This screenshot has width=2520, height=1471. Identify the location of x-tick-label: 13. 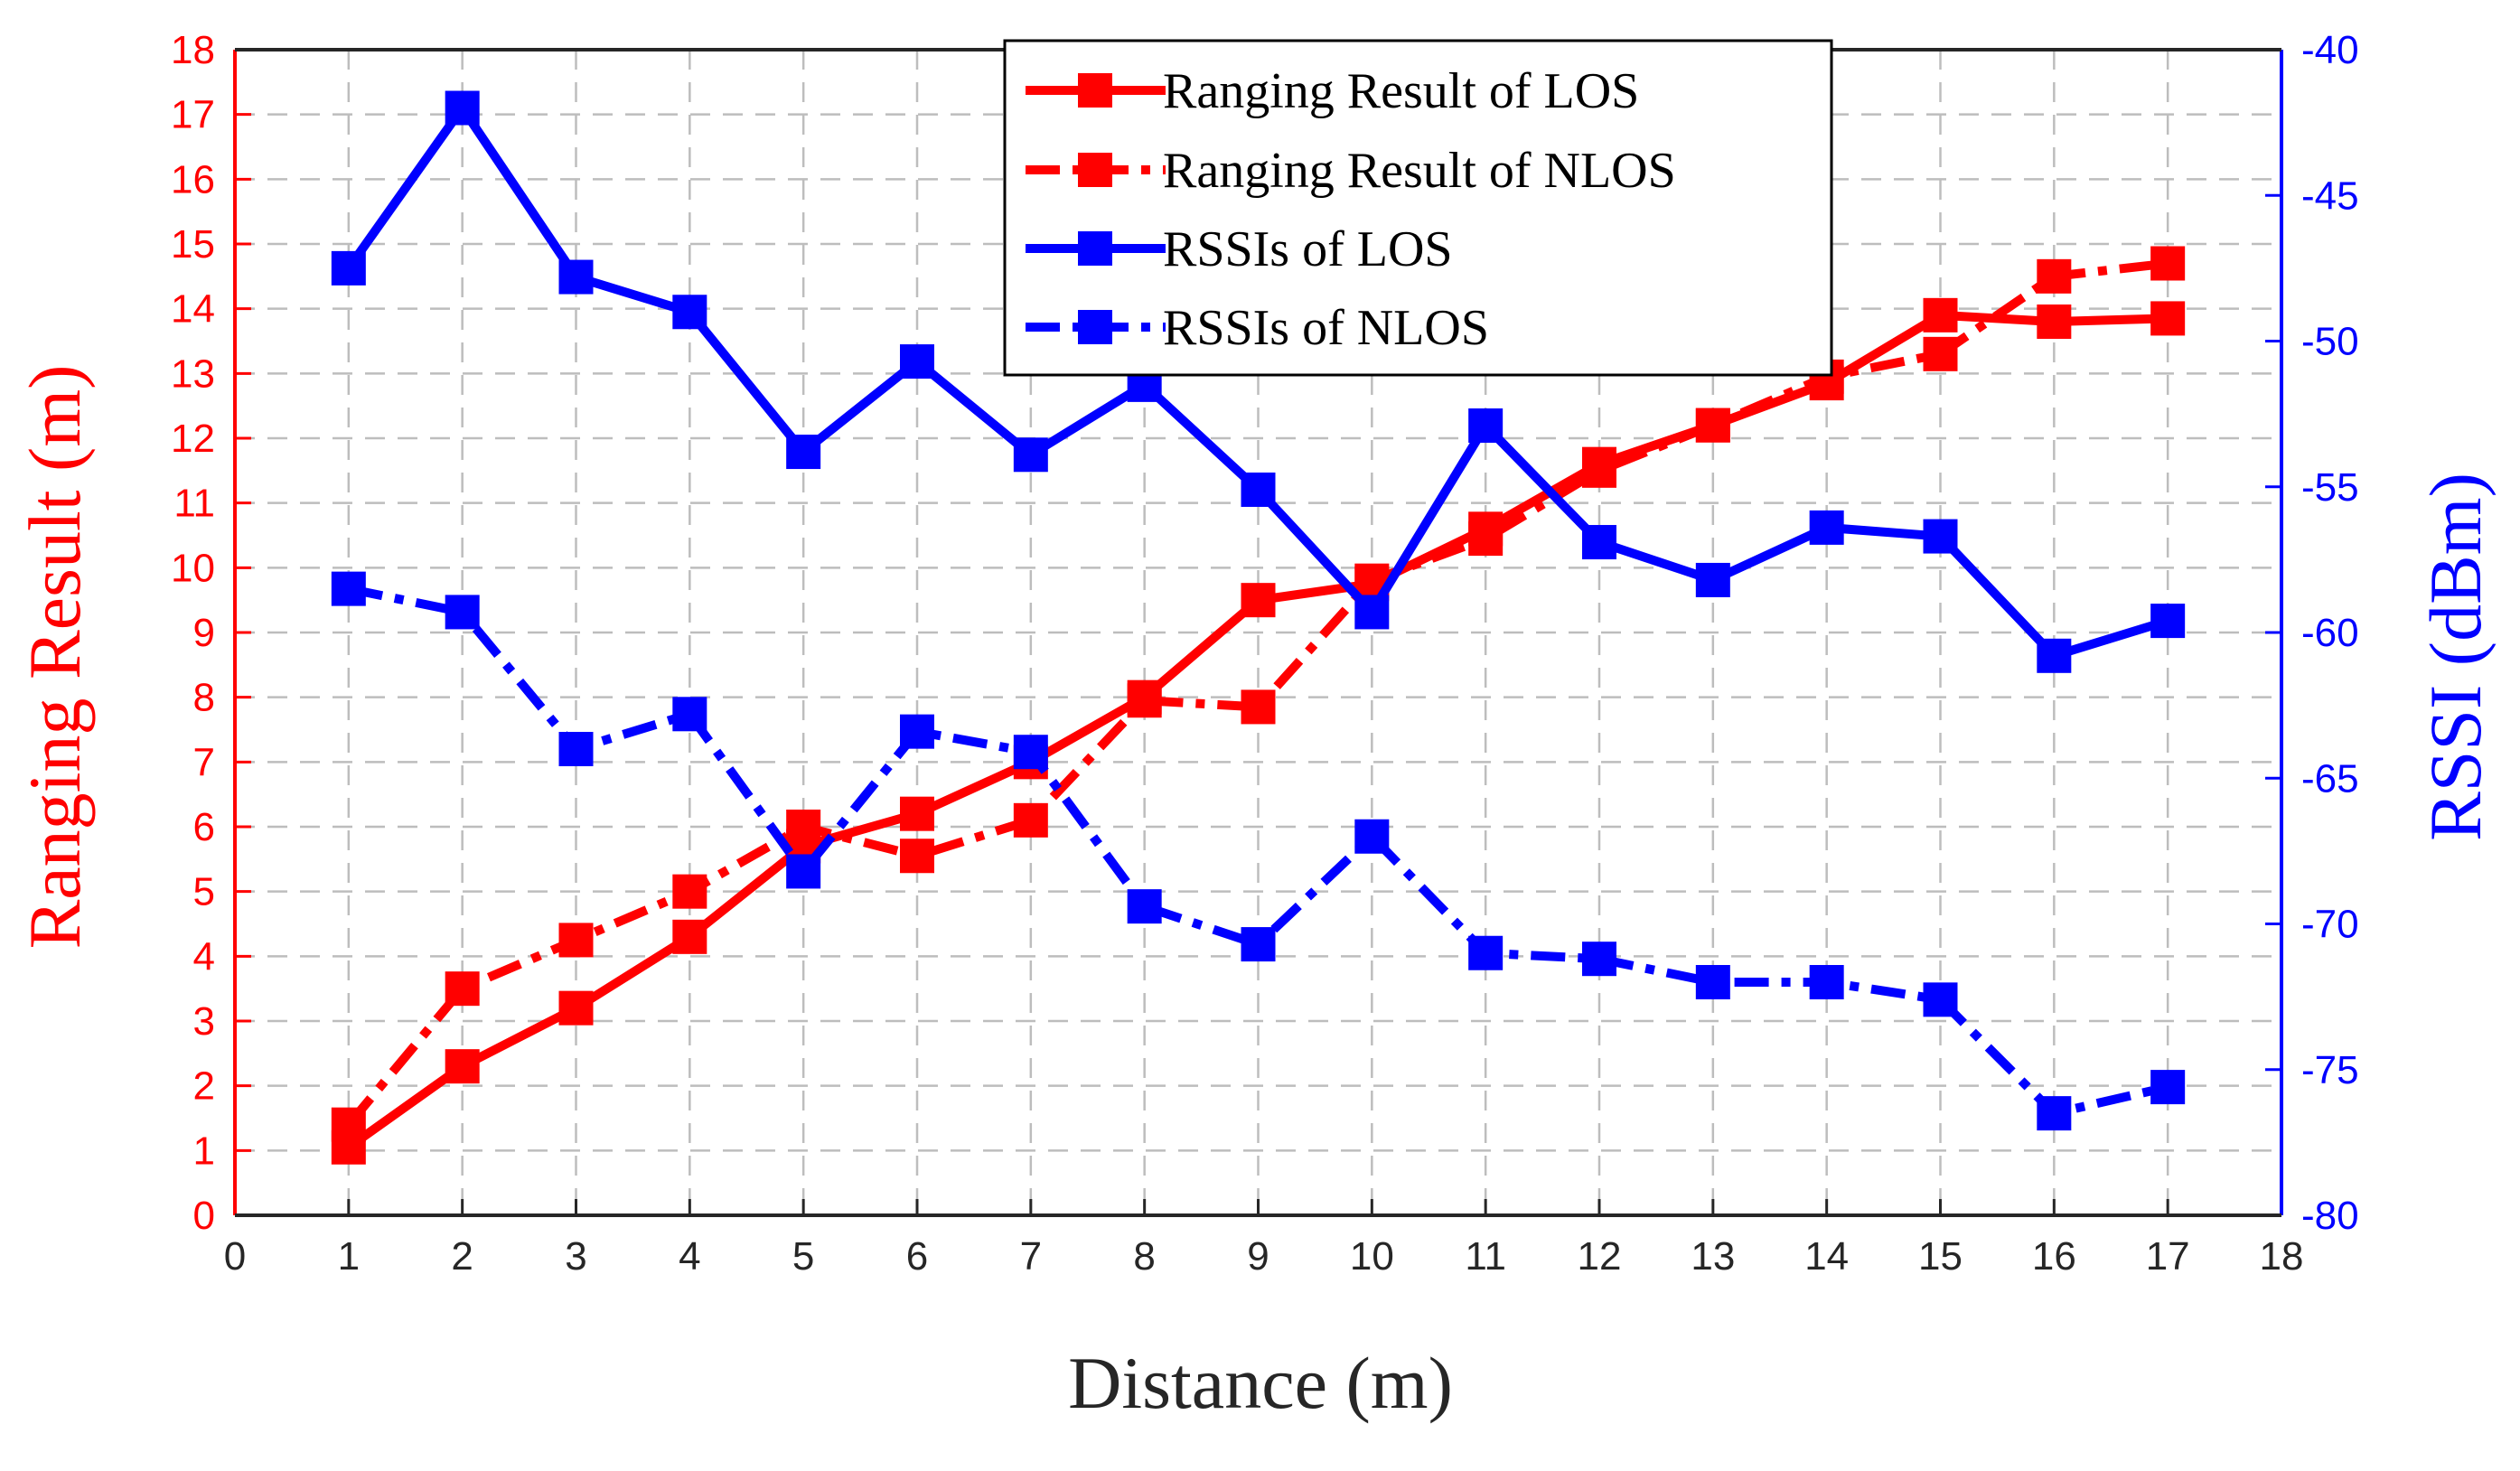
(1713, 1256).